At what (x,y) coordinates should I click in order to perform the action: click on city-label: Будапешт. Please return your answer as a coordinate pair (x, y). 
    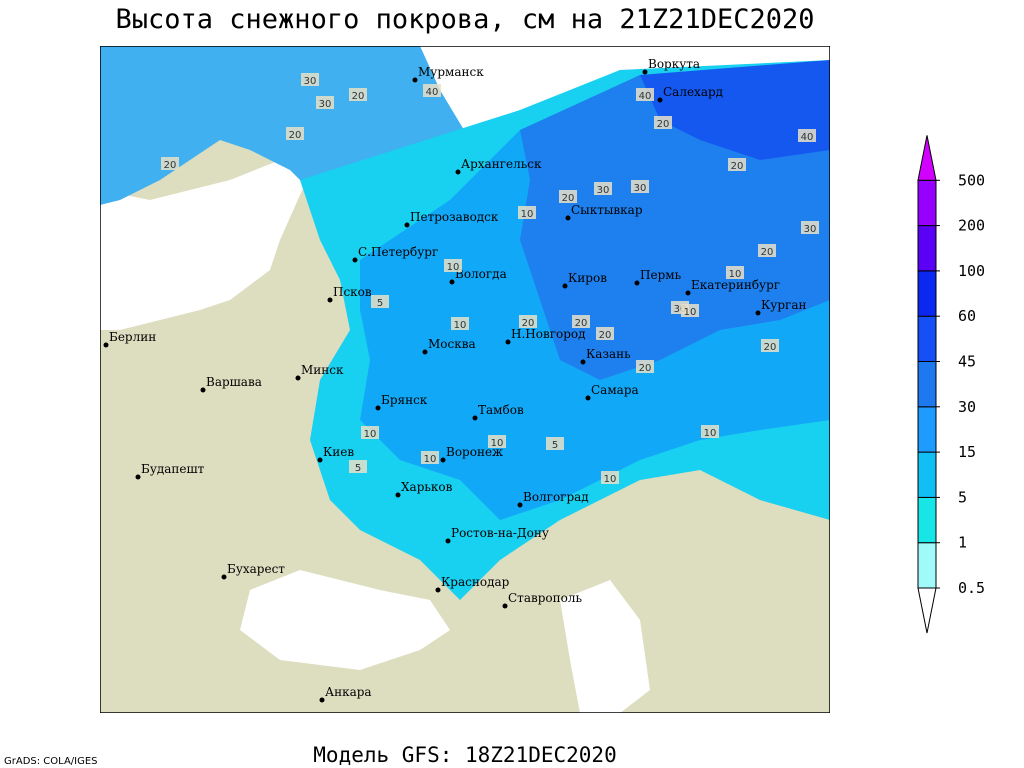
    Looking at the image, I should click on (173, 469).